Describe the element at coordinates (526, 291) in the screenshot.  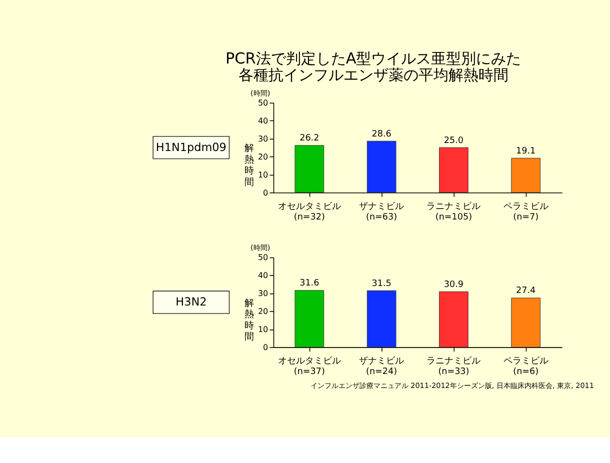
I see `data-label: 27.4` at that location.